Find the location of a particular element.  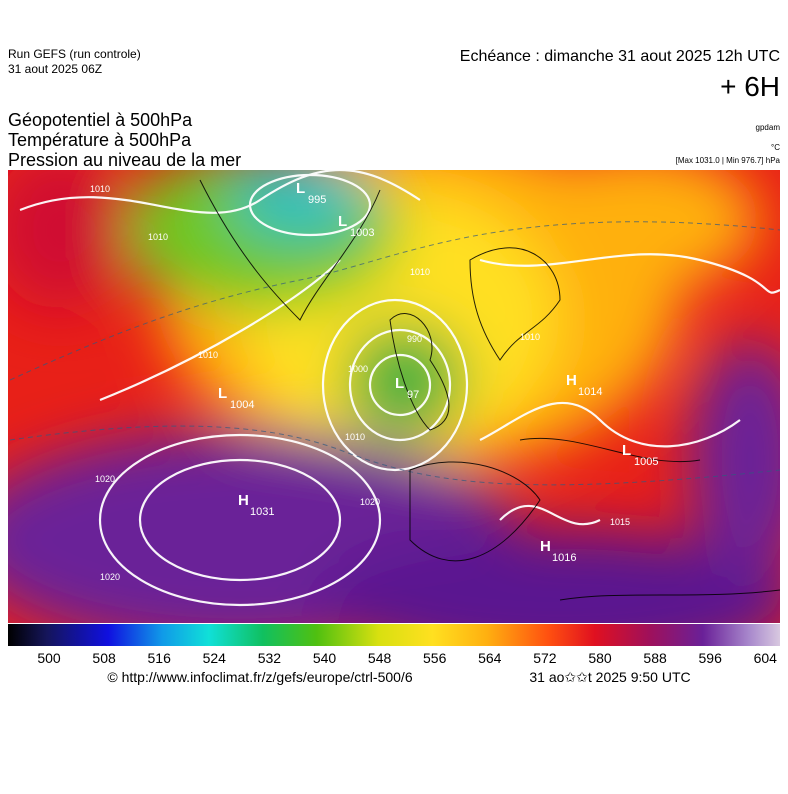

unit: °C is located at coordinates (775, 147).